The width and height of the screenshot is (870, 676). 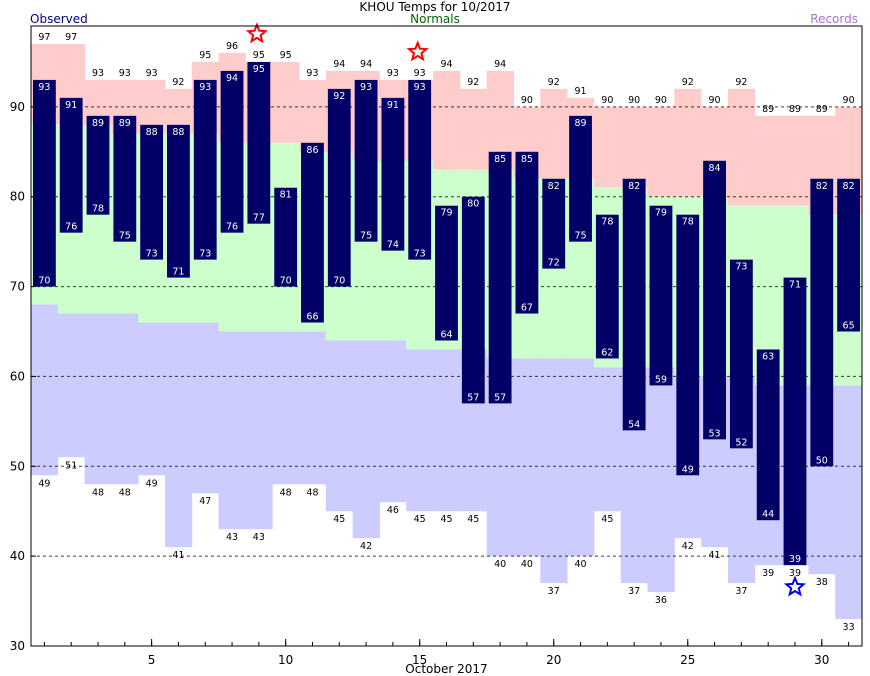 I want to click on observed-high-label: 63, so click(x=768, y=356).